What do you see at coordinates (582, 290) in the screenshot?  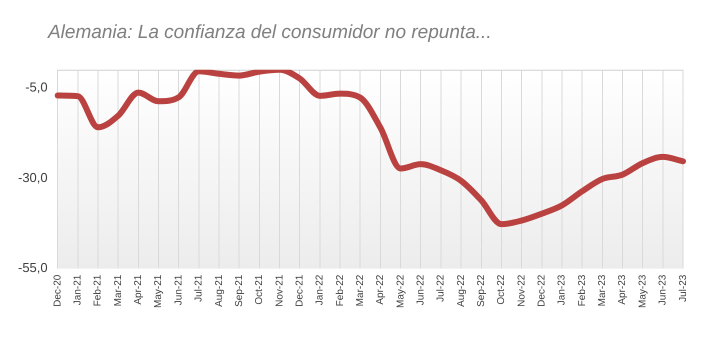 I see `x-tick-label: Feb-23` at bounding box center [582, 290].